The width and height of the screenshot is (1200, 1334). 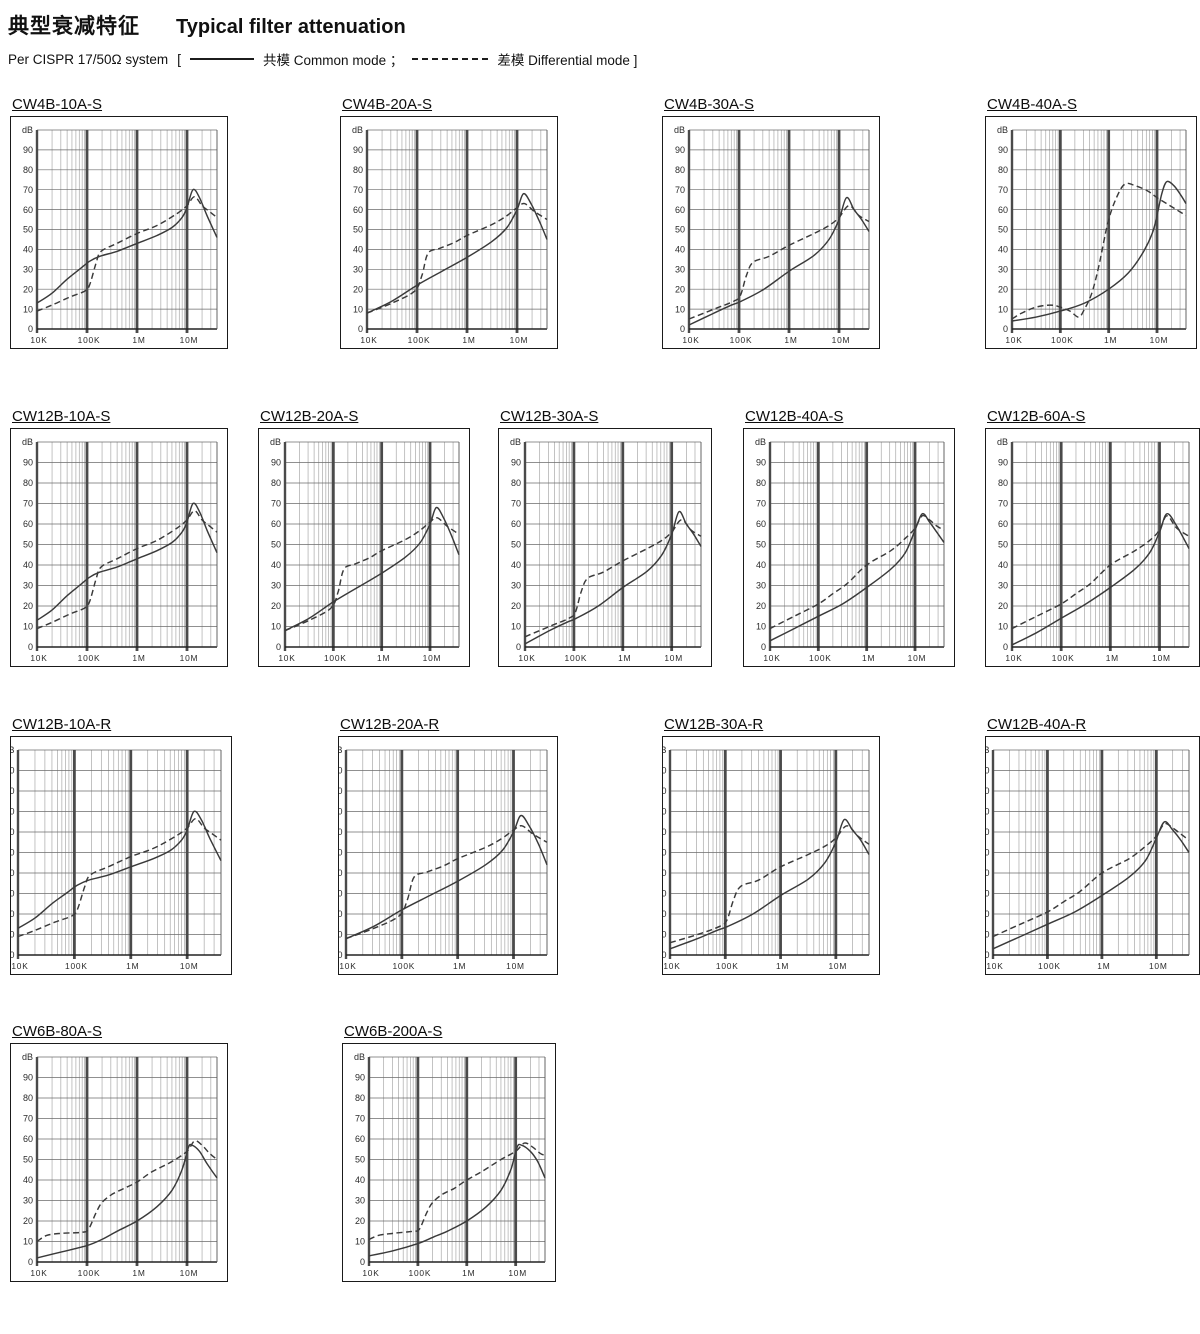 What do you see at coordinates (333, 60) in the screenshot?
I see `legend-common-label: 共模 Common mode ；` at bounding box center [333, 60].